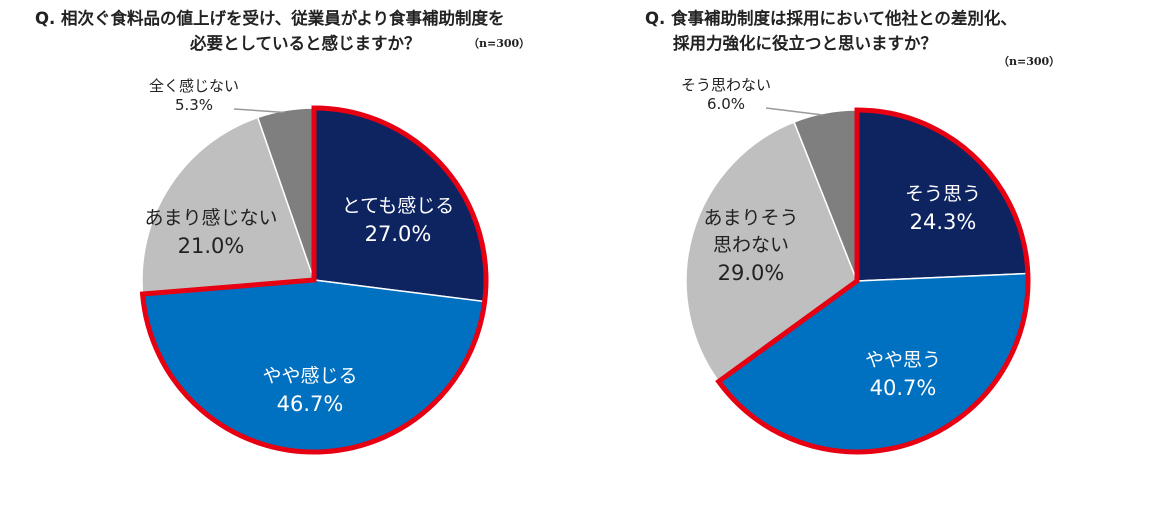  I want to click on slice-label: やや感じる 46.7%, so click(309, 390).